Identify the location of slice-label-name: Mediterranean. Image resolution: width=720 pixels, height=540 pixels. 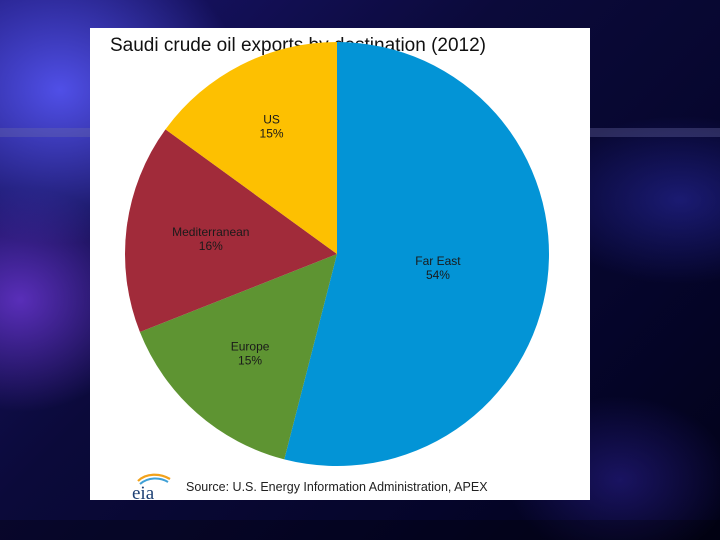
(210, 232).